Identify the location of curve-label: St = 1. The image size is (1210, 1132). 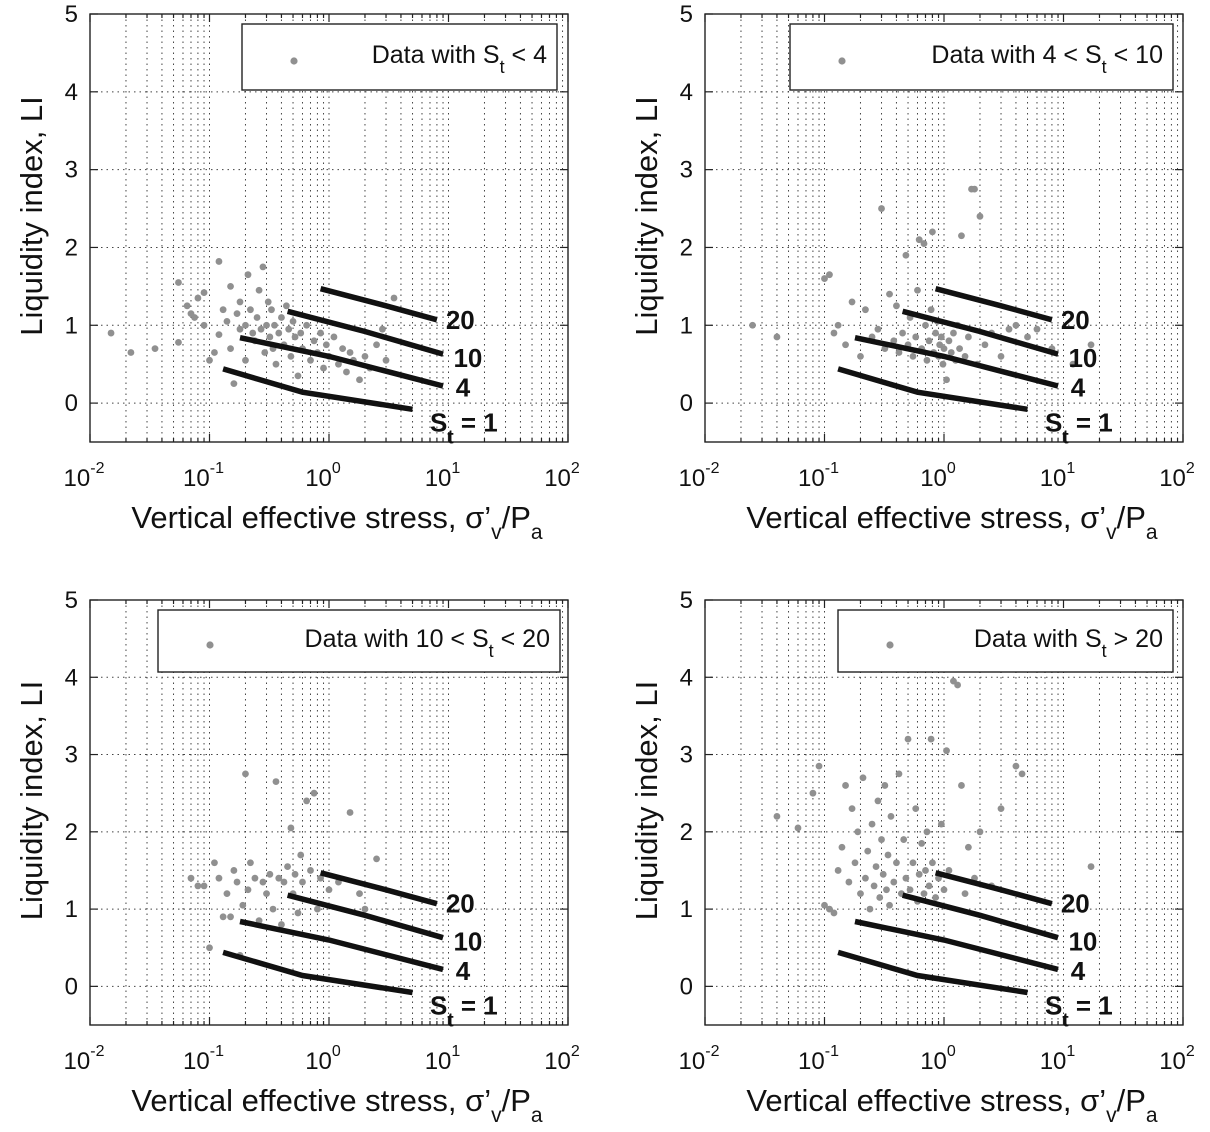
(464, 1011).